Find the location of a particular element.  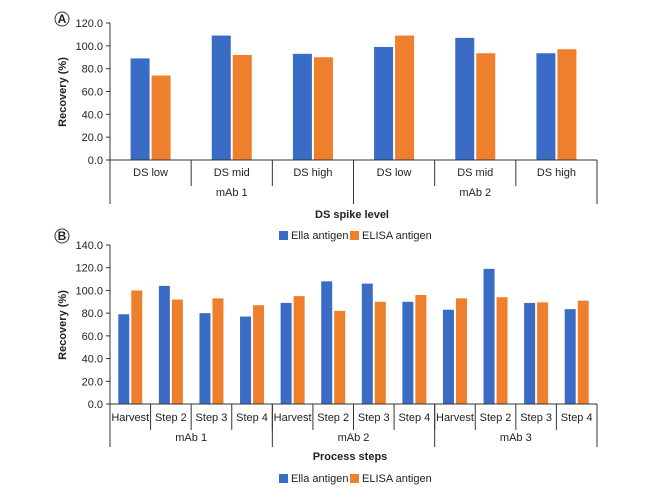

panel-b-legend-swatch-elisa is located at coordinates (354, 478).